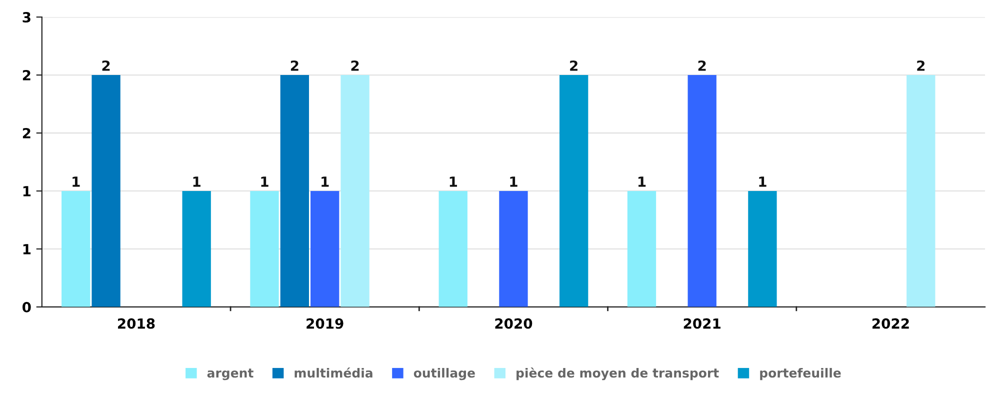  What do you see at coordinates (513, 323) in the screenshot?
I see `x-tick-label: 2020` at bounding box center [513, 323].